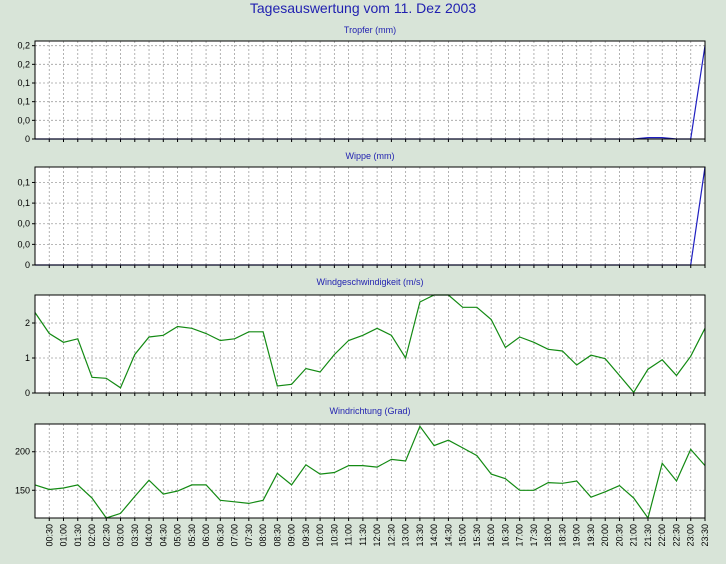  What do you see at coordinates (591, 535) in the screenshot?
I see `x-tick-label: 19:30` at bounding box center [591, 535].